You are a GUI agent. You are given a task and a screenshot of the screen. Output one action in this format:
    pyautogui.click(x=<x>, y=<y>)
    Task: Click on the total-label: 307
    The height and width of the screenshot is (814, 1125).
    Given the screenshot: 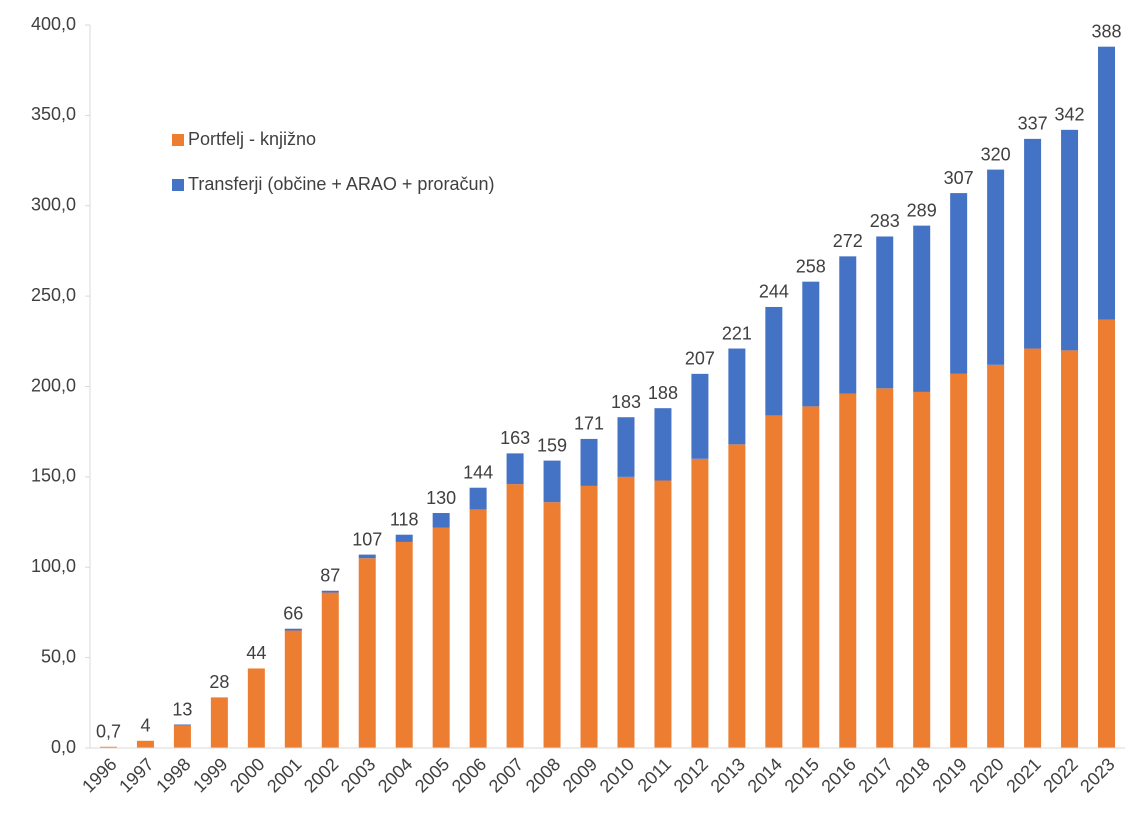 What is the action you would take?
    pyautogui.click(x=959, y=178)
    